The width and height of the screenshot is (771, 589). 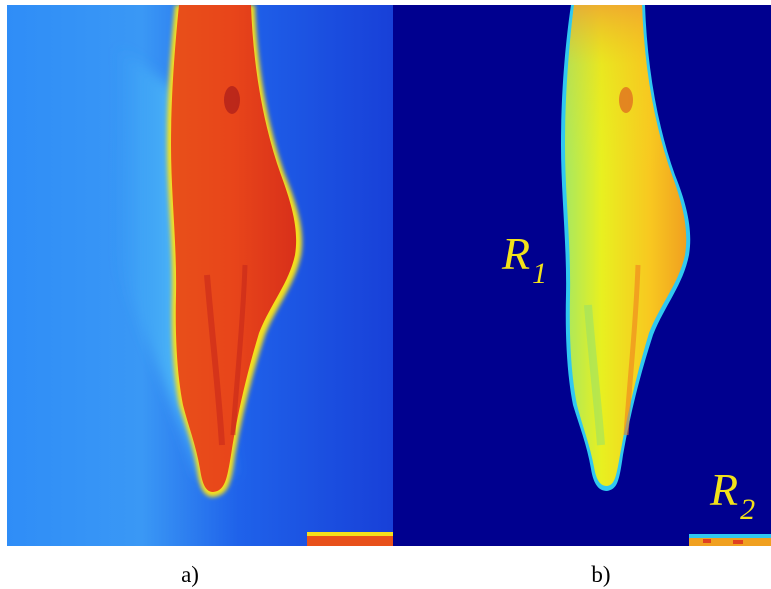 What do you see at coordinates (601, 574) in the screenshot?
I see `panel-b-caption: b)` at bounding box center [601, 574].